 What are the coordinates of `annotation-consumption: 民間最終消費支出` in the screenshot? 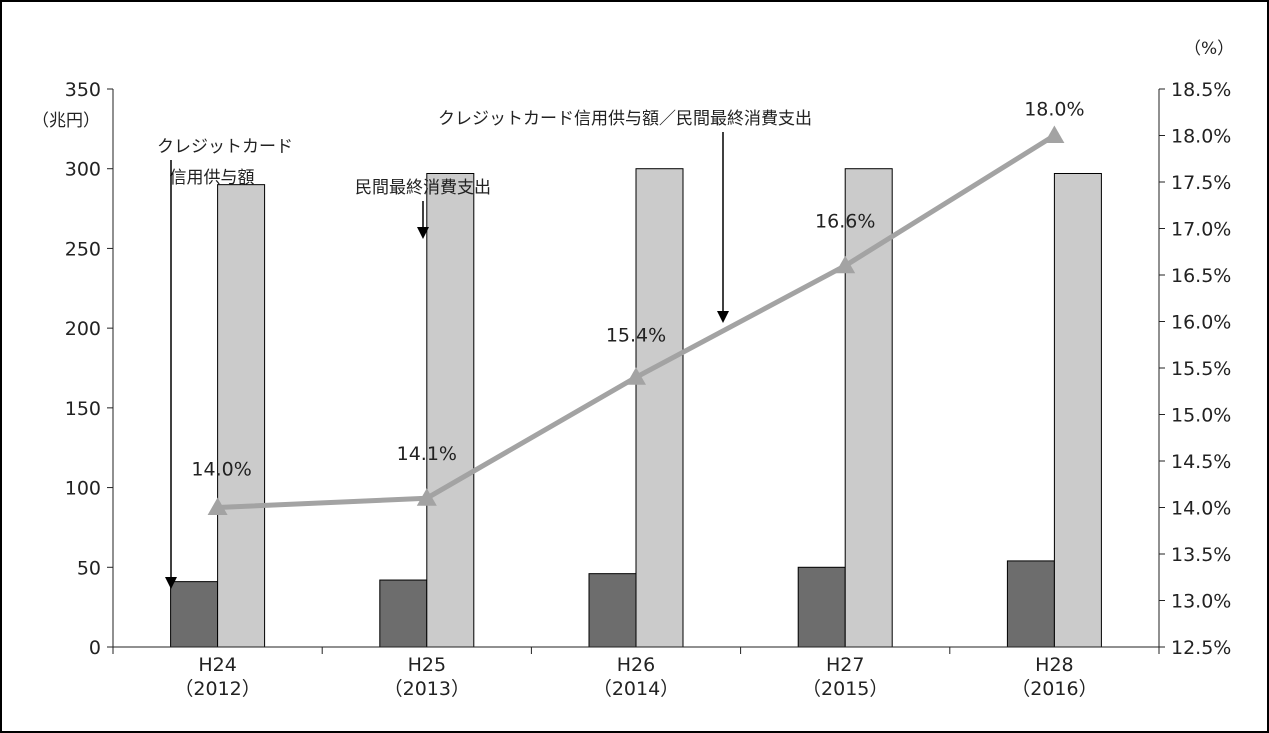 It's located at (423, 188).